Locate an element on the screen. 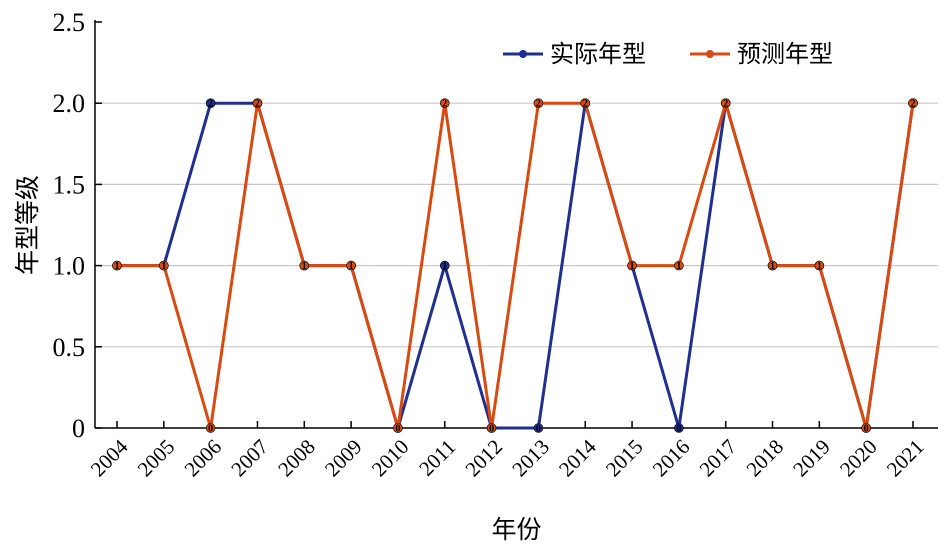 The height and width of the screenshot is (552, 945). x-tick-label: 2018 is located at coordinates (764, 458).